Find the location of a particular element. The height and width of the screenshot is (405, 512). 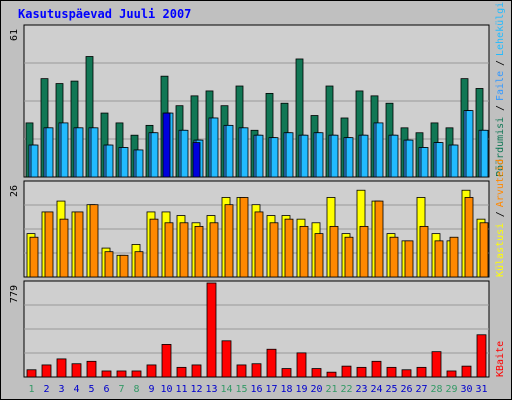

bot-ymax-label: 779 is located at coordinates (14, 294).